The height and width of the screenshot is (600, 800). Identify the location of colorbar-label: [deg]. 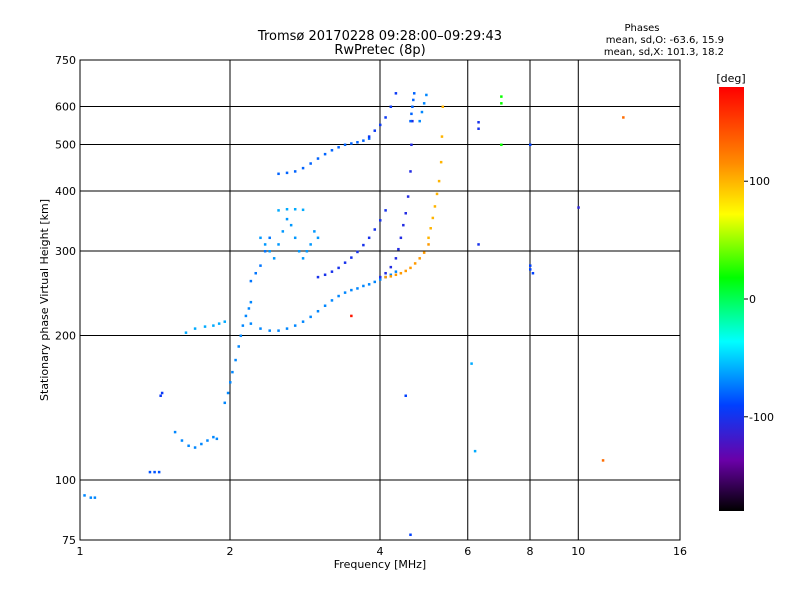
(730, 78).